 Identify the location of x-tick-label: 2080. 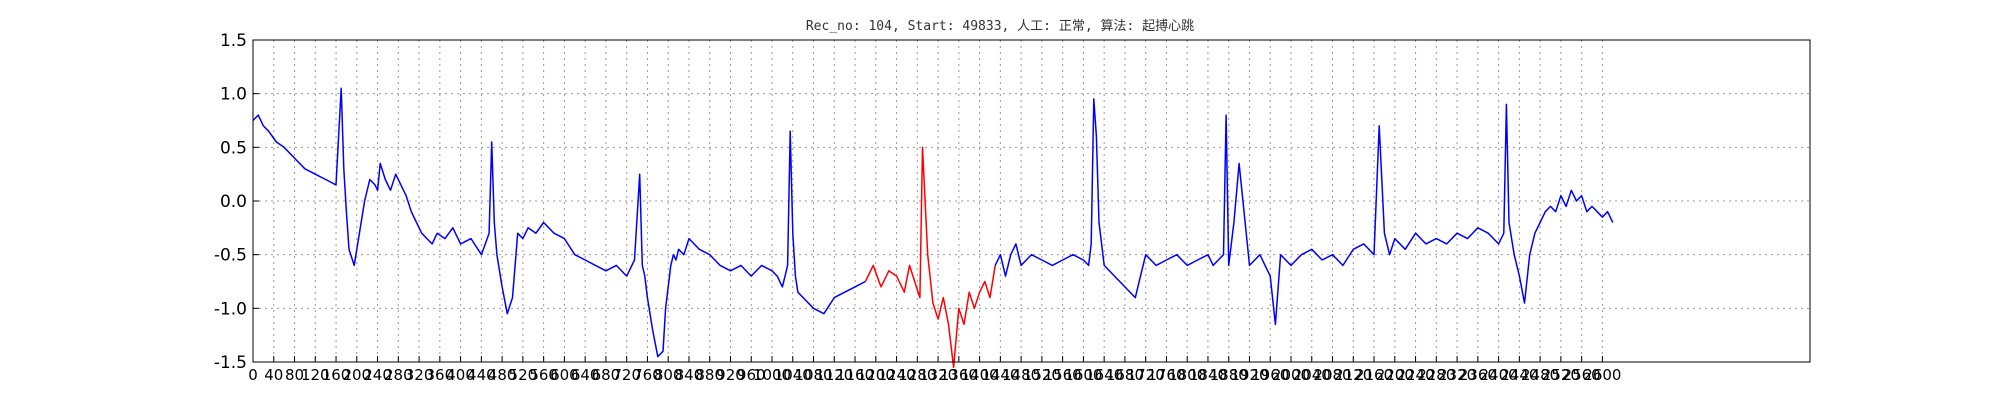
(1332, 375).